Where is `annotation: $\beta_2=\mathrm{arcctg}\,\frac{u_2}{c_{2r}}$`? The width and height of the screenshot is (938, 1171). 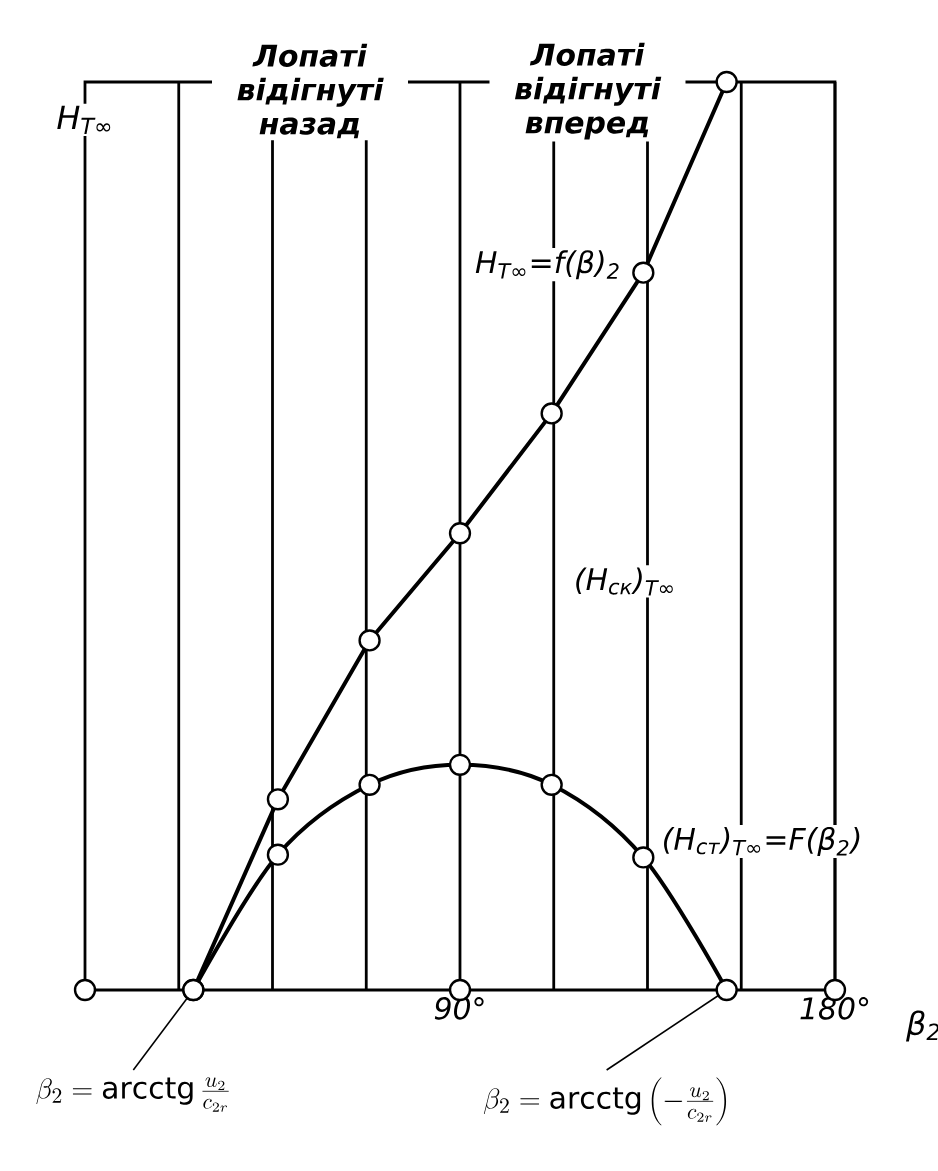
annotation: $\beta_2=\mathrm{arcctg}\,\frac{u_2}{c_{2r}}$ is located at coordinates (132, 1094).